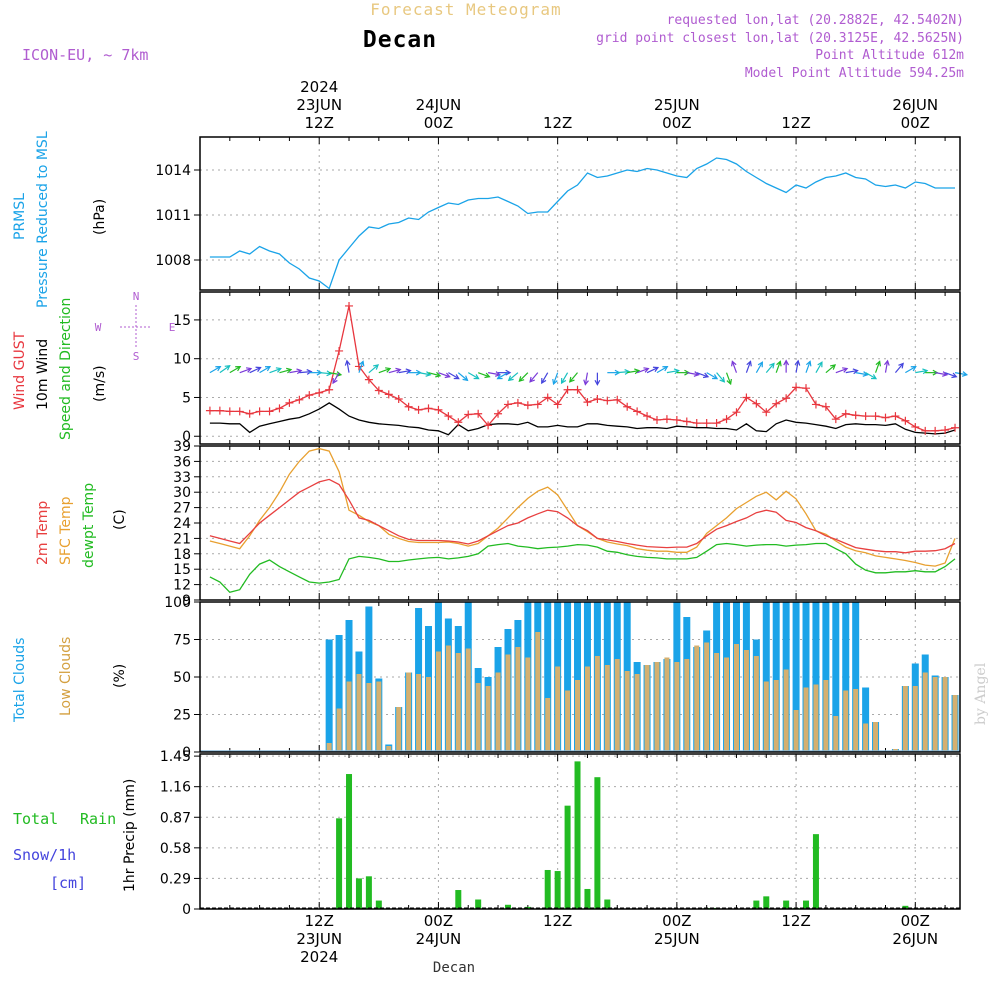  I want to click on time-axis-label: 26JUN, so click(915, 939).